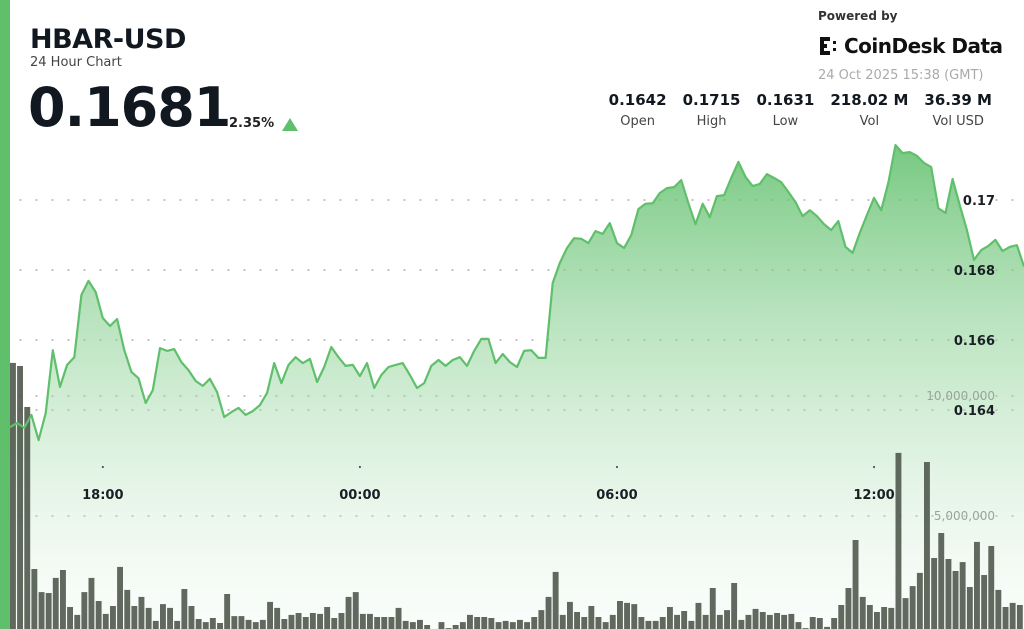  What do you see at coordinates (958, 110) in the screenshot?
I see `stat-vol-usd: 36.39 M Vol USD` at bounding box center [958, 110].